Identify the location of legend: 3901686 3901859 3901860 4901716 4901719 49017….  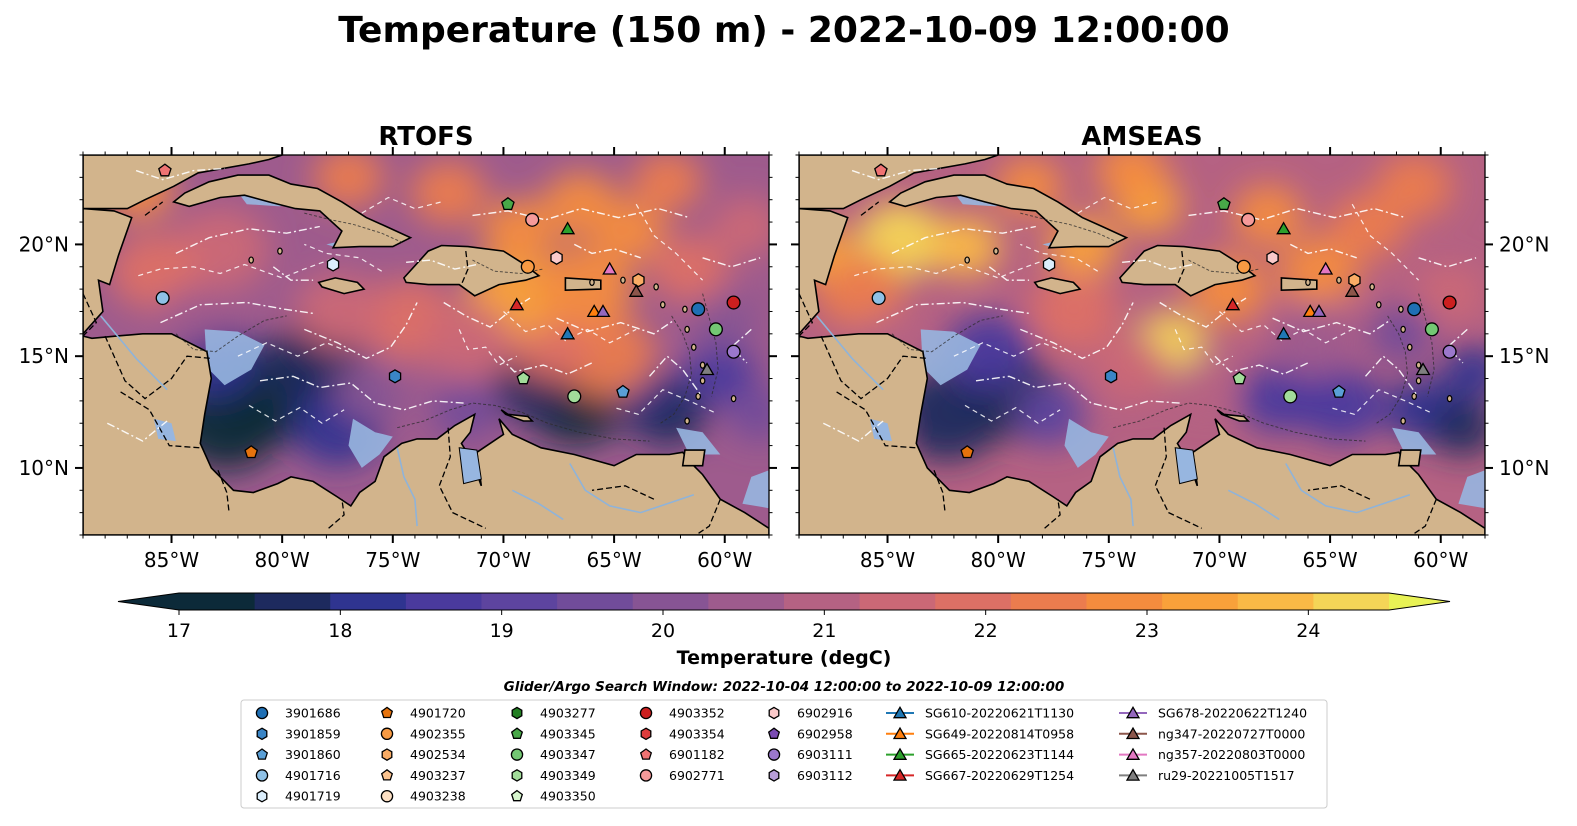
(784, 754).